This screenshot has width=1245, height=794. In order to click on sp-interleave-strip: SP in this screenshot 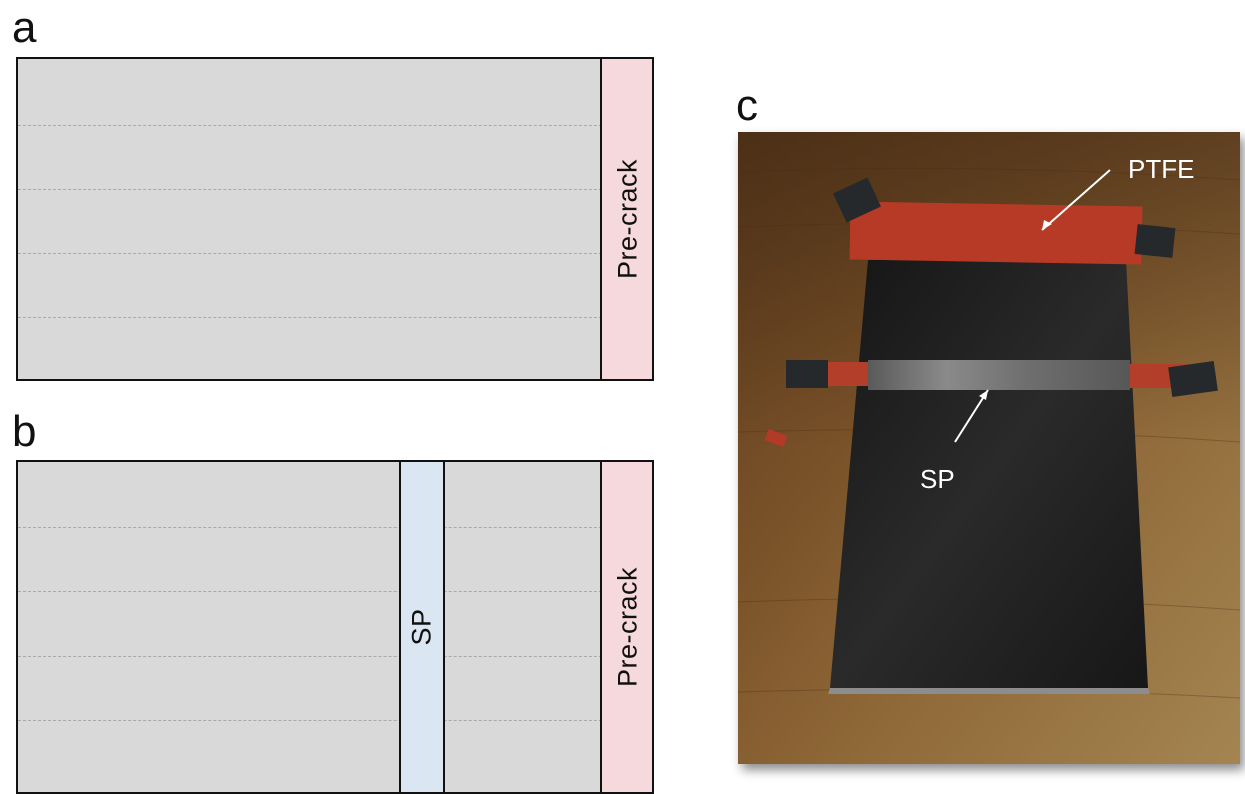, I will do `click(422, 627)`.